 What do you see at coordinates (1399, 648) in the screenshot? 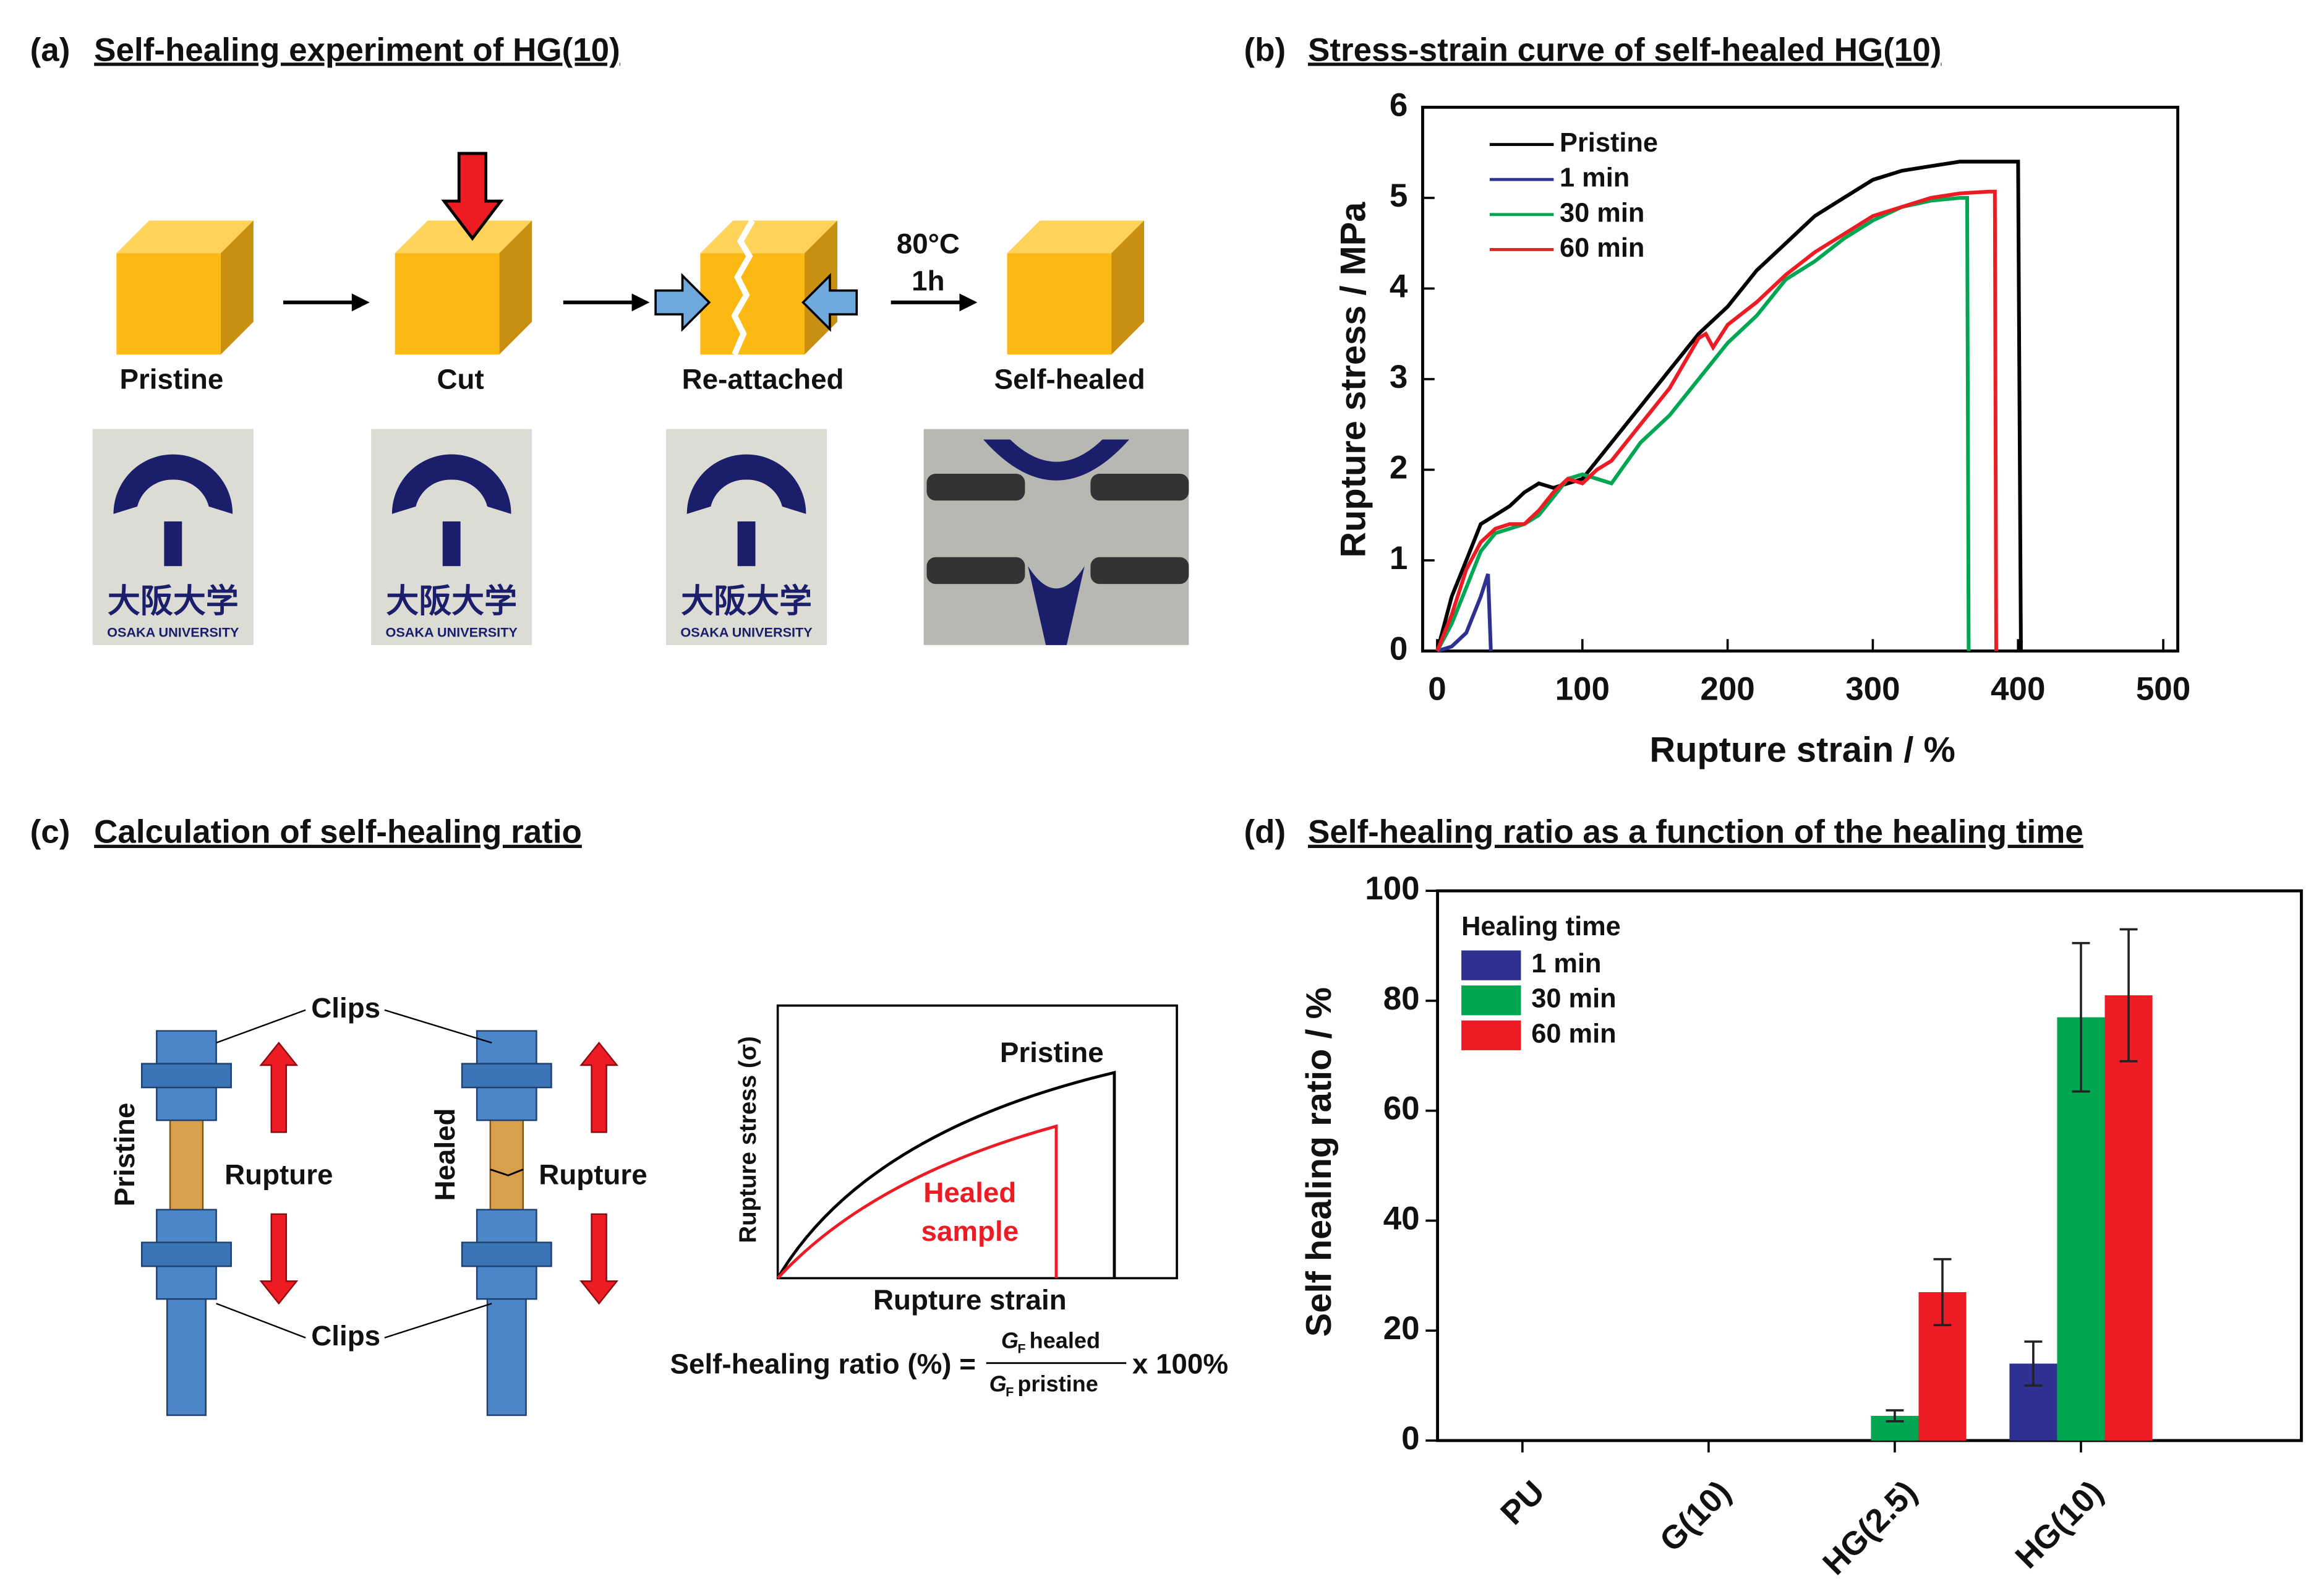
I see `y-tick-label: 0` at bounding box center [1399, 648].